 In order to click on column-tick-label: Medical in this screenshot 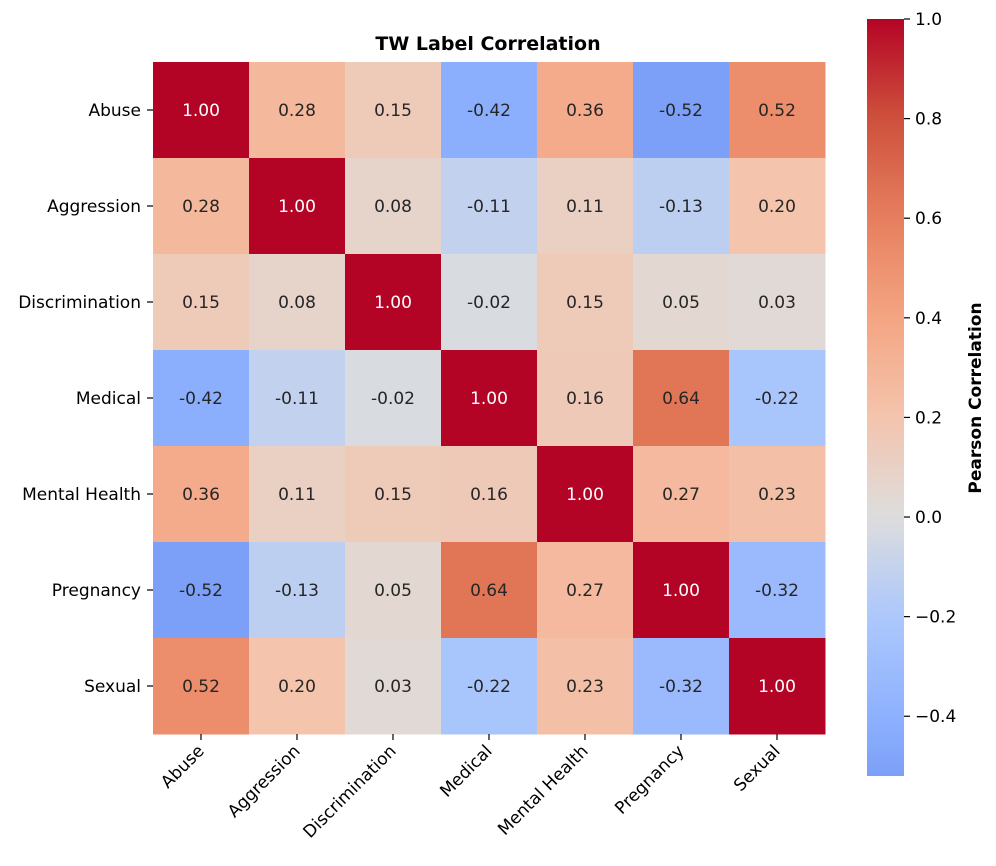, I will do `click(466, 771)`.